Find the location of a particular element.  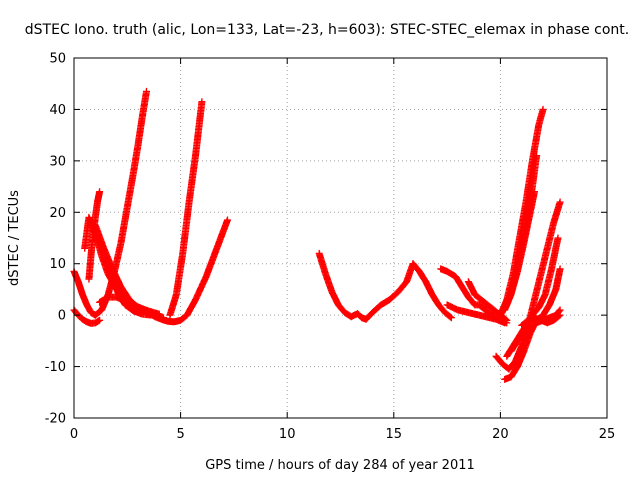

x-tick-label: 10 is located at coordinates (287, 434).